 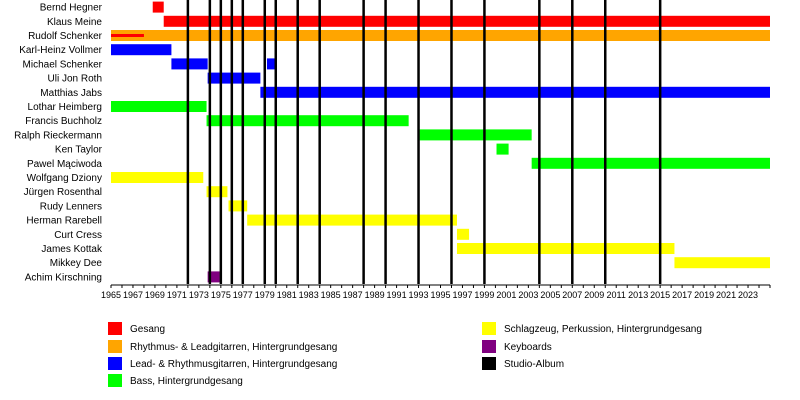 What do you see at coordinates (71, 8) in the screenshot?
I see `member-name: Bernd Hegner` at bounding box center [71, 8].